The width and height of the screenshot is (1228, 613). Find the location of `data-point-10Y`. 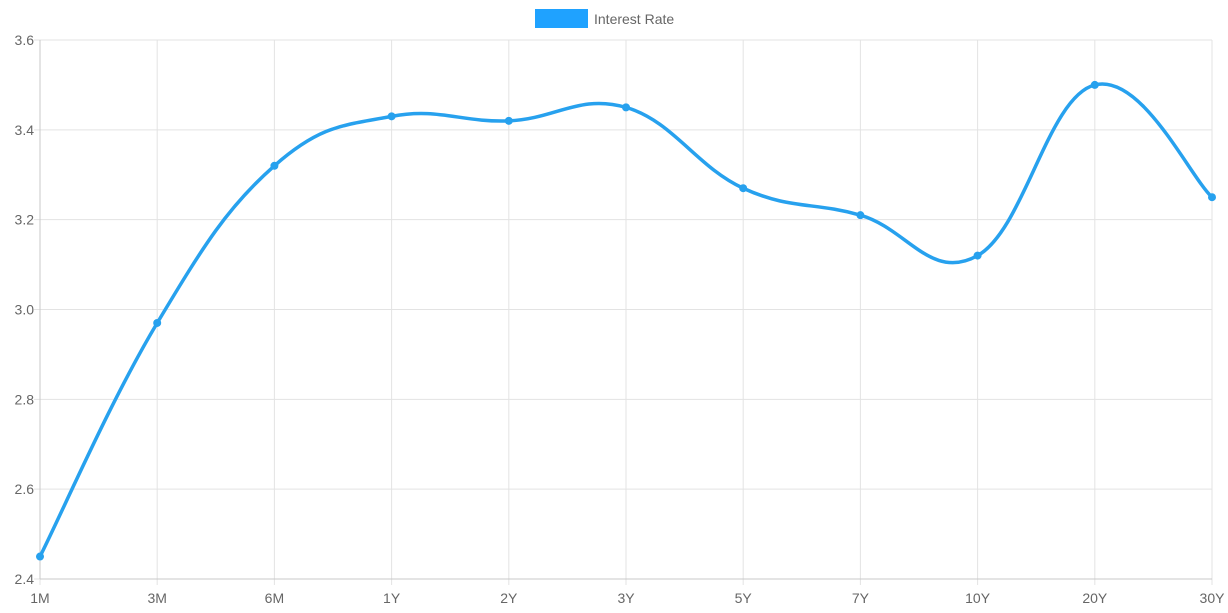

data-point-10Y is located at coordinates (977, 255).